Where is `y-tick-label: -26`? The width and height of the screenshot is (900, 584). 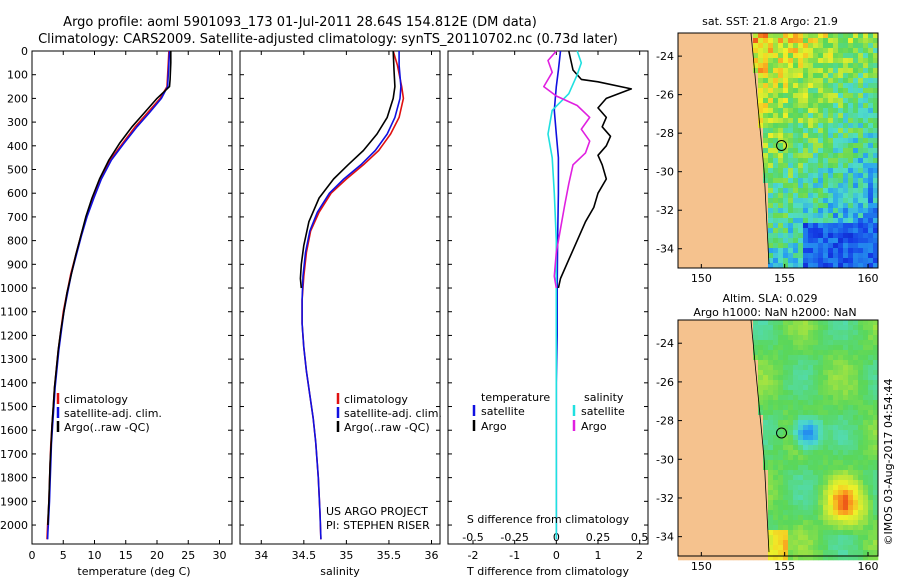 y-tick-label: -26 is located at coordinates (665, 382).